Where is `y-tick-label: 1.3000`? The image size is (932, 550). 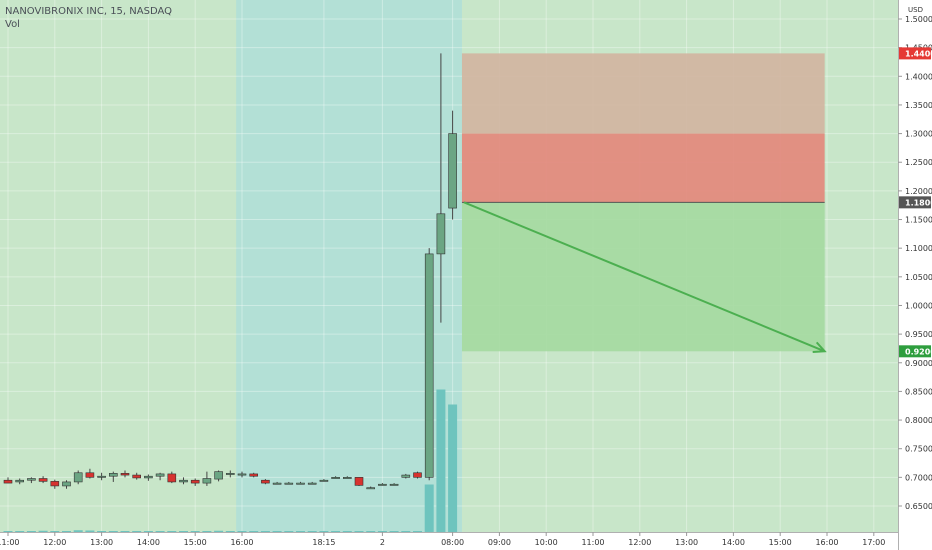 y-tick-label: 1.3000 is located at coordinates (918, 134).